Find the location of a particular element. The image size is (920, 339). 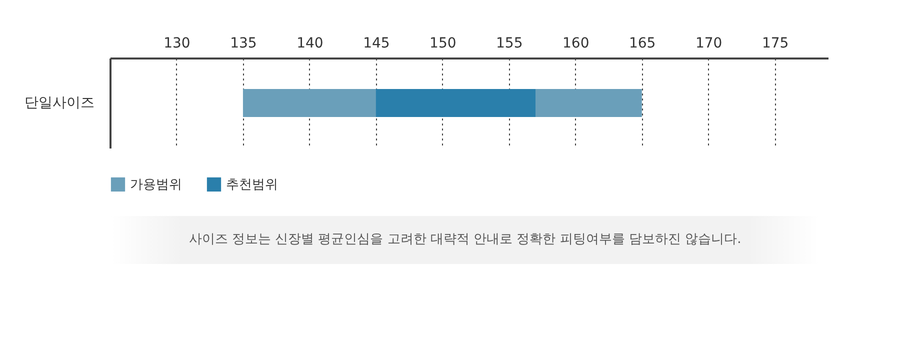

x-tick-label: 155 is located at coordinates (509, 44).